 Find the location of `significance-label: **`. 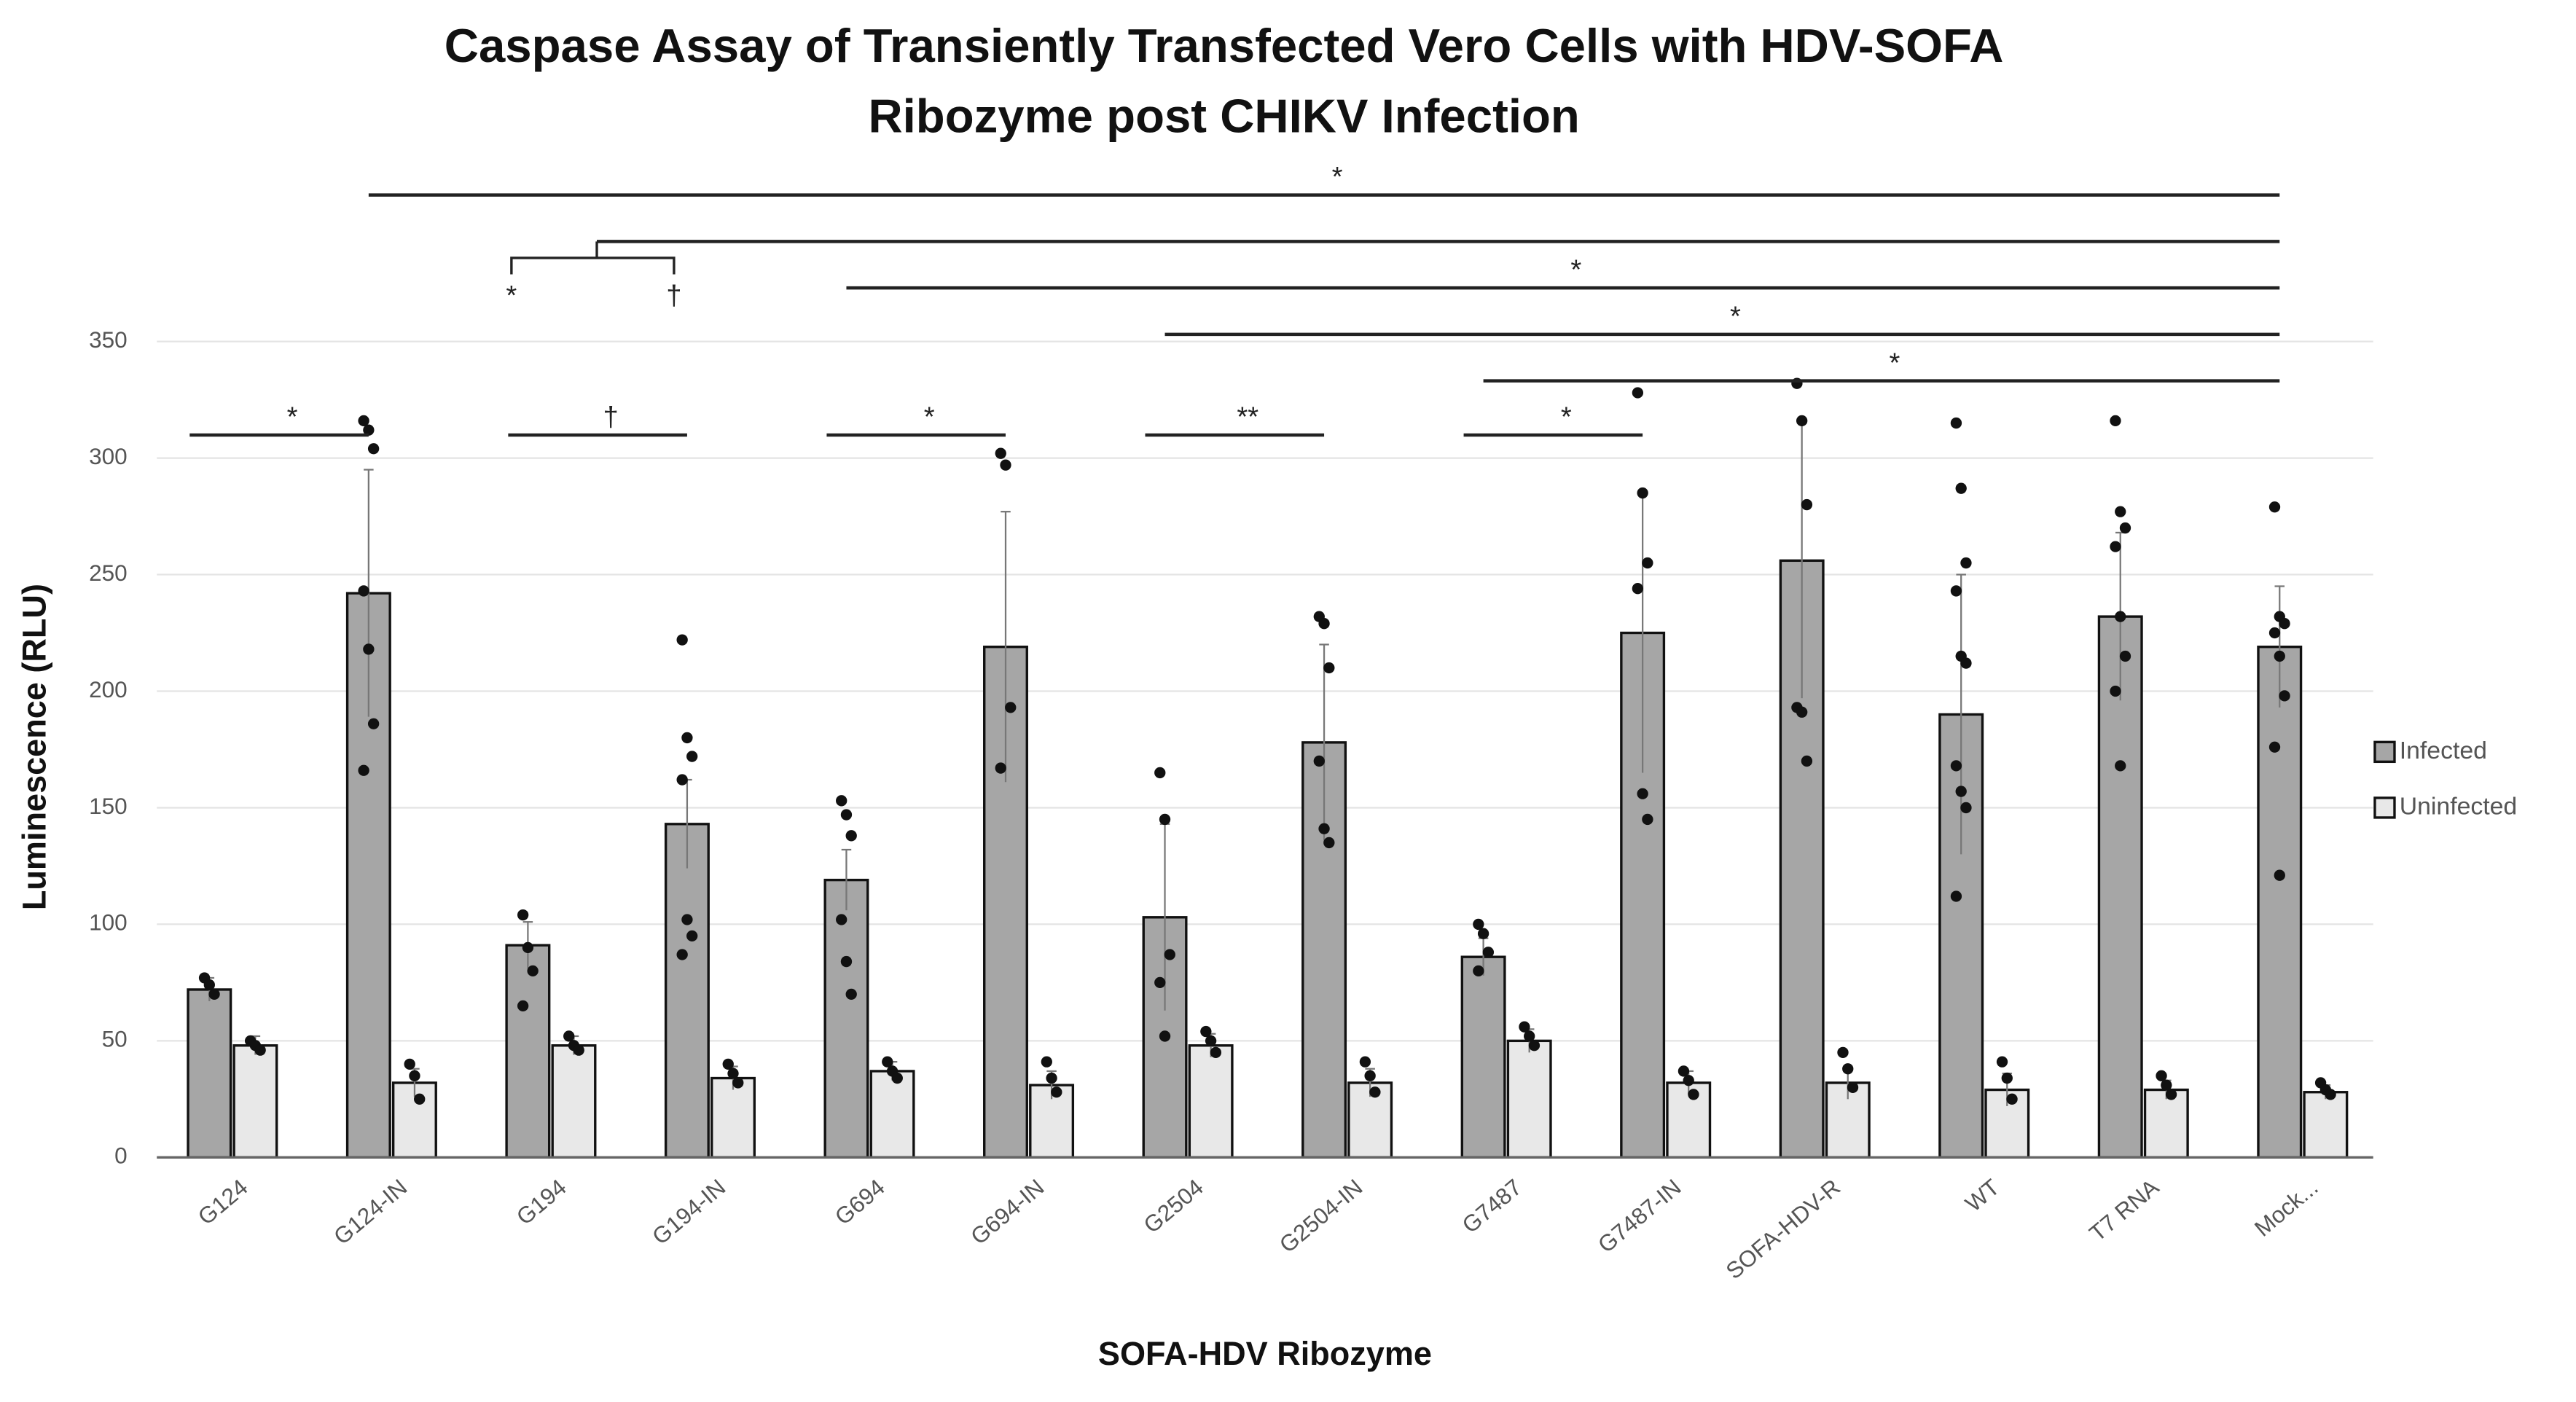

significance-label: ** is located at coordinates (1247, 417).